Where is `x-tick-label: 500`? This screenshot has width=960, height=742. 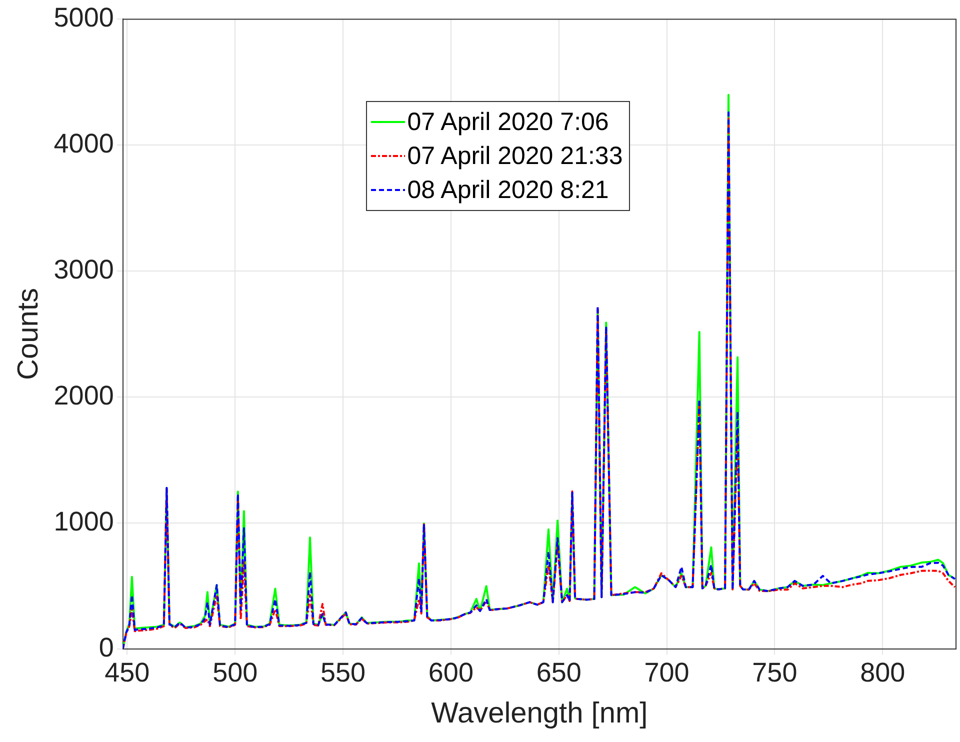 x-tick-label: 500 is located at coordinates (235, 672).